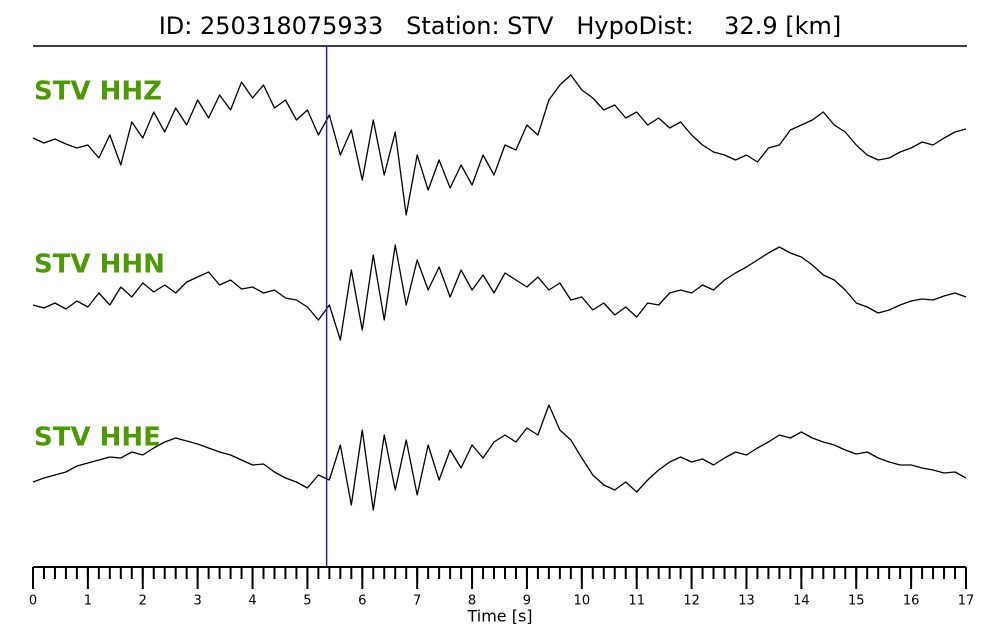 The image size is (1000, 644). Describe the element at coordinates (582, 601) in the screenshot. I see `x-tick-label: 10` at that location.